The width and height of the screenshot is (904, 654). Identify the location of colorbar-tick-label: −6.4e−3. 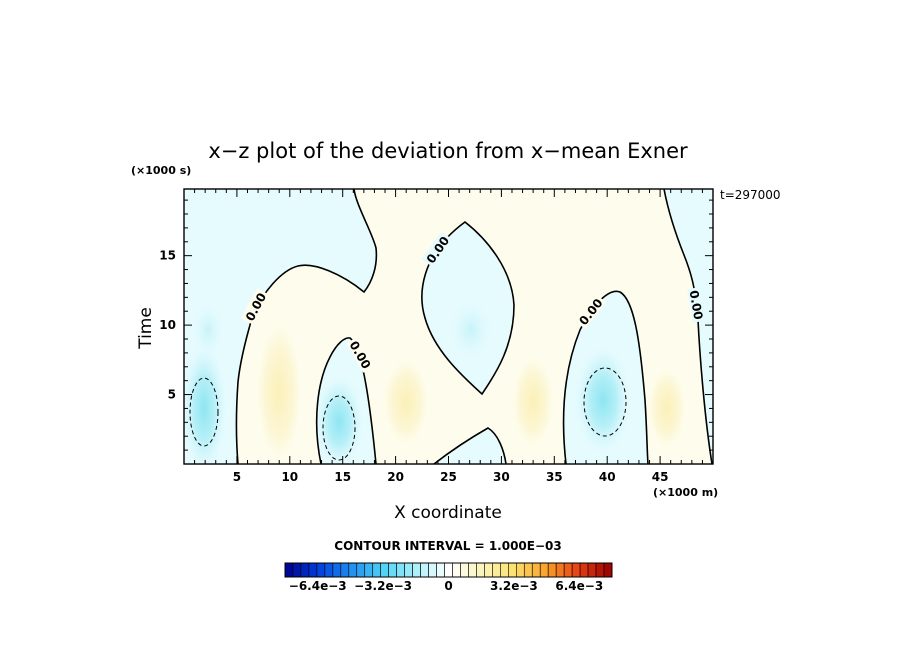
(318, 586).